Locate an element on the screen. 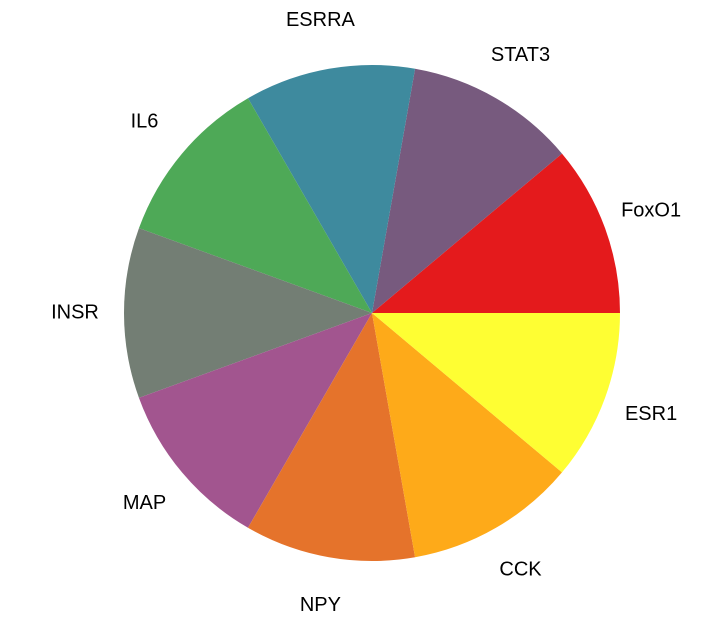 The image size is (719, 624). slice-label: NPY is located at coordinates (320, 605).